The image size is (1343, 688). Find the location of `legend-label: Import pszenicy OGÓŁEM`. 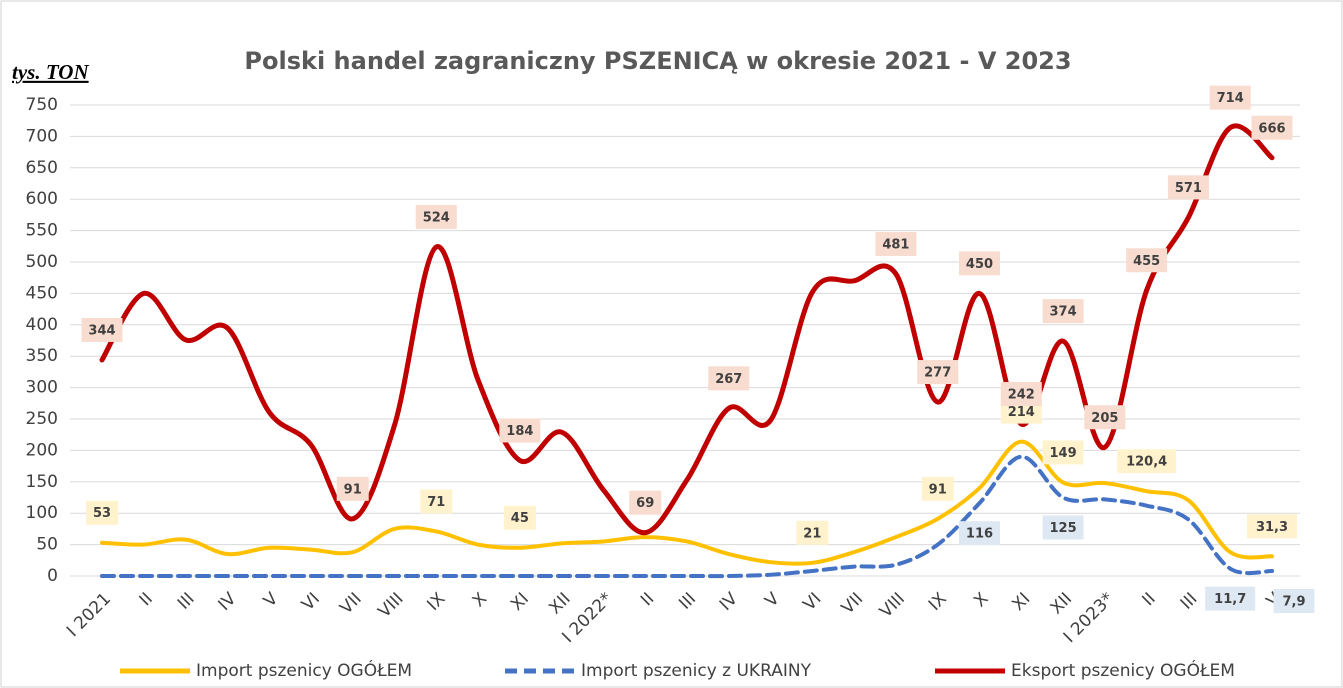

legend-label: Import pszenicy OGÓŁEM is located at coordinates (304, 670).